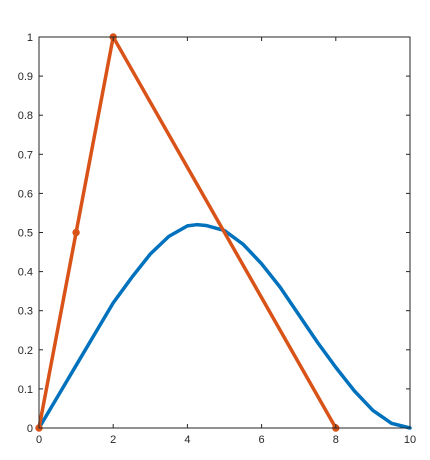 The width and height of the screenshot is (430, 460). I want to click on x-tick-label: 6, so click(262, 440).